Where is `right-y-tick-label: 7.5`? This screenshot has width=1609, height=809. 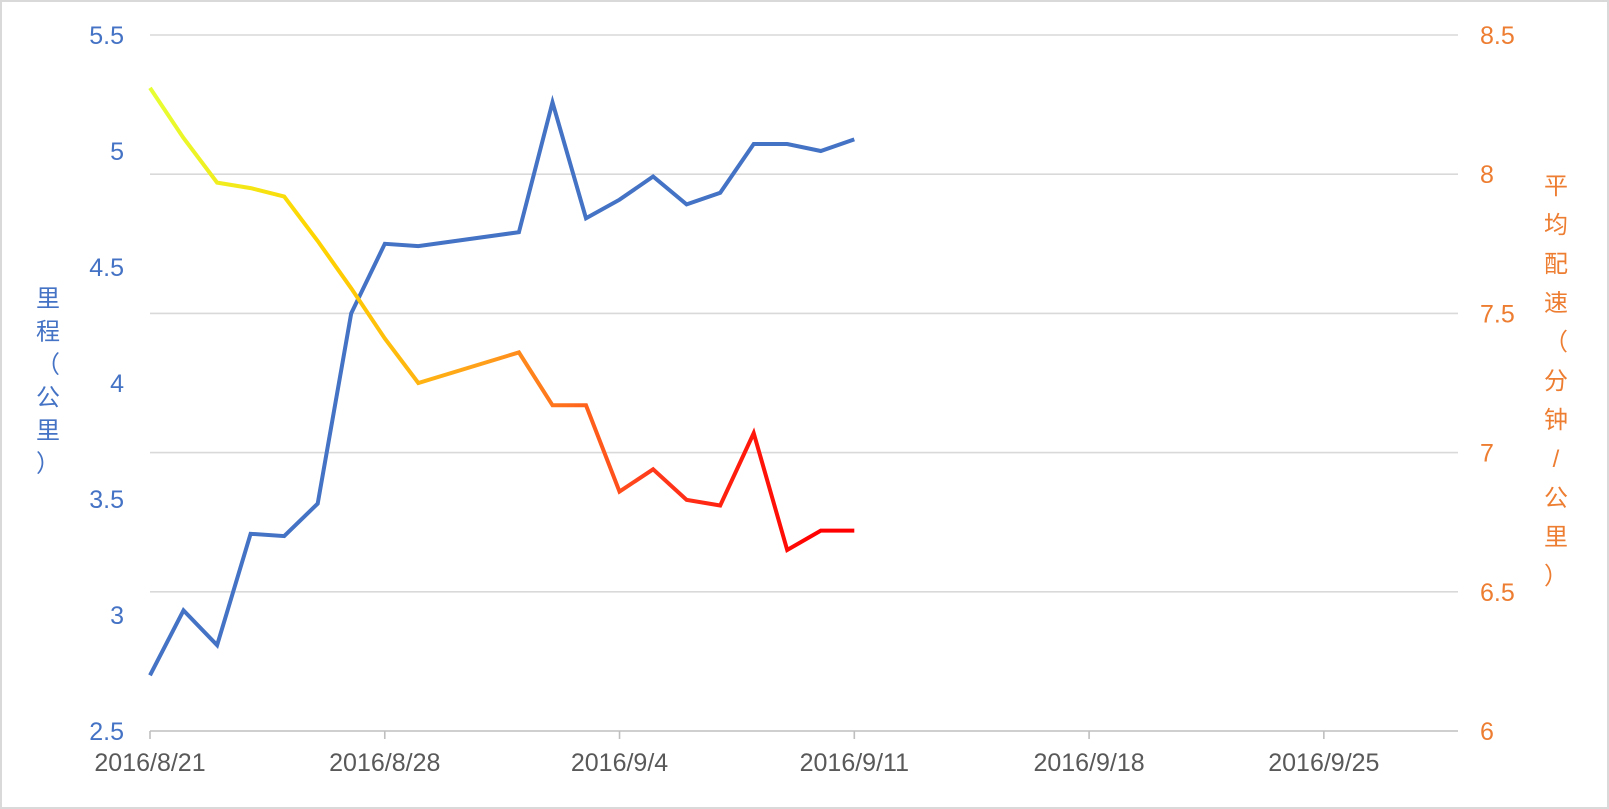 right-y-tick-label: 7.5 is located at coordinates (1497, 314).